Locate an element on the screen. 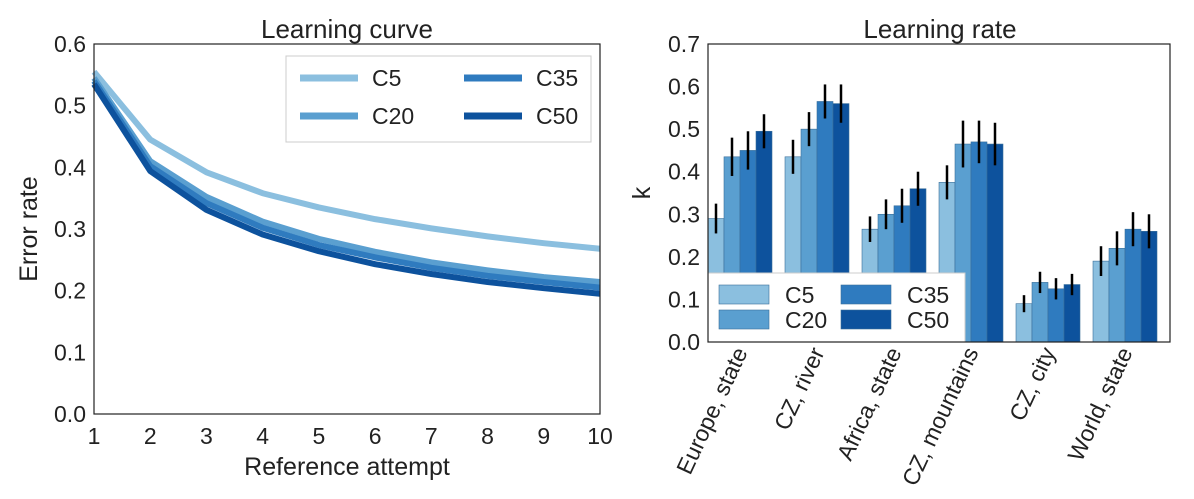 This screenshot has width=1194, height=499. x-tick-label: 6 is located at coordinates (375, 436).